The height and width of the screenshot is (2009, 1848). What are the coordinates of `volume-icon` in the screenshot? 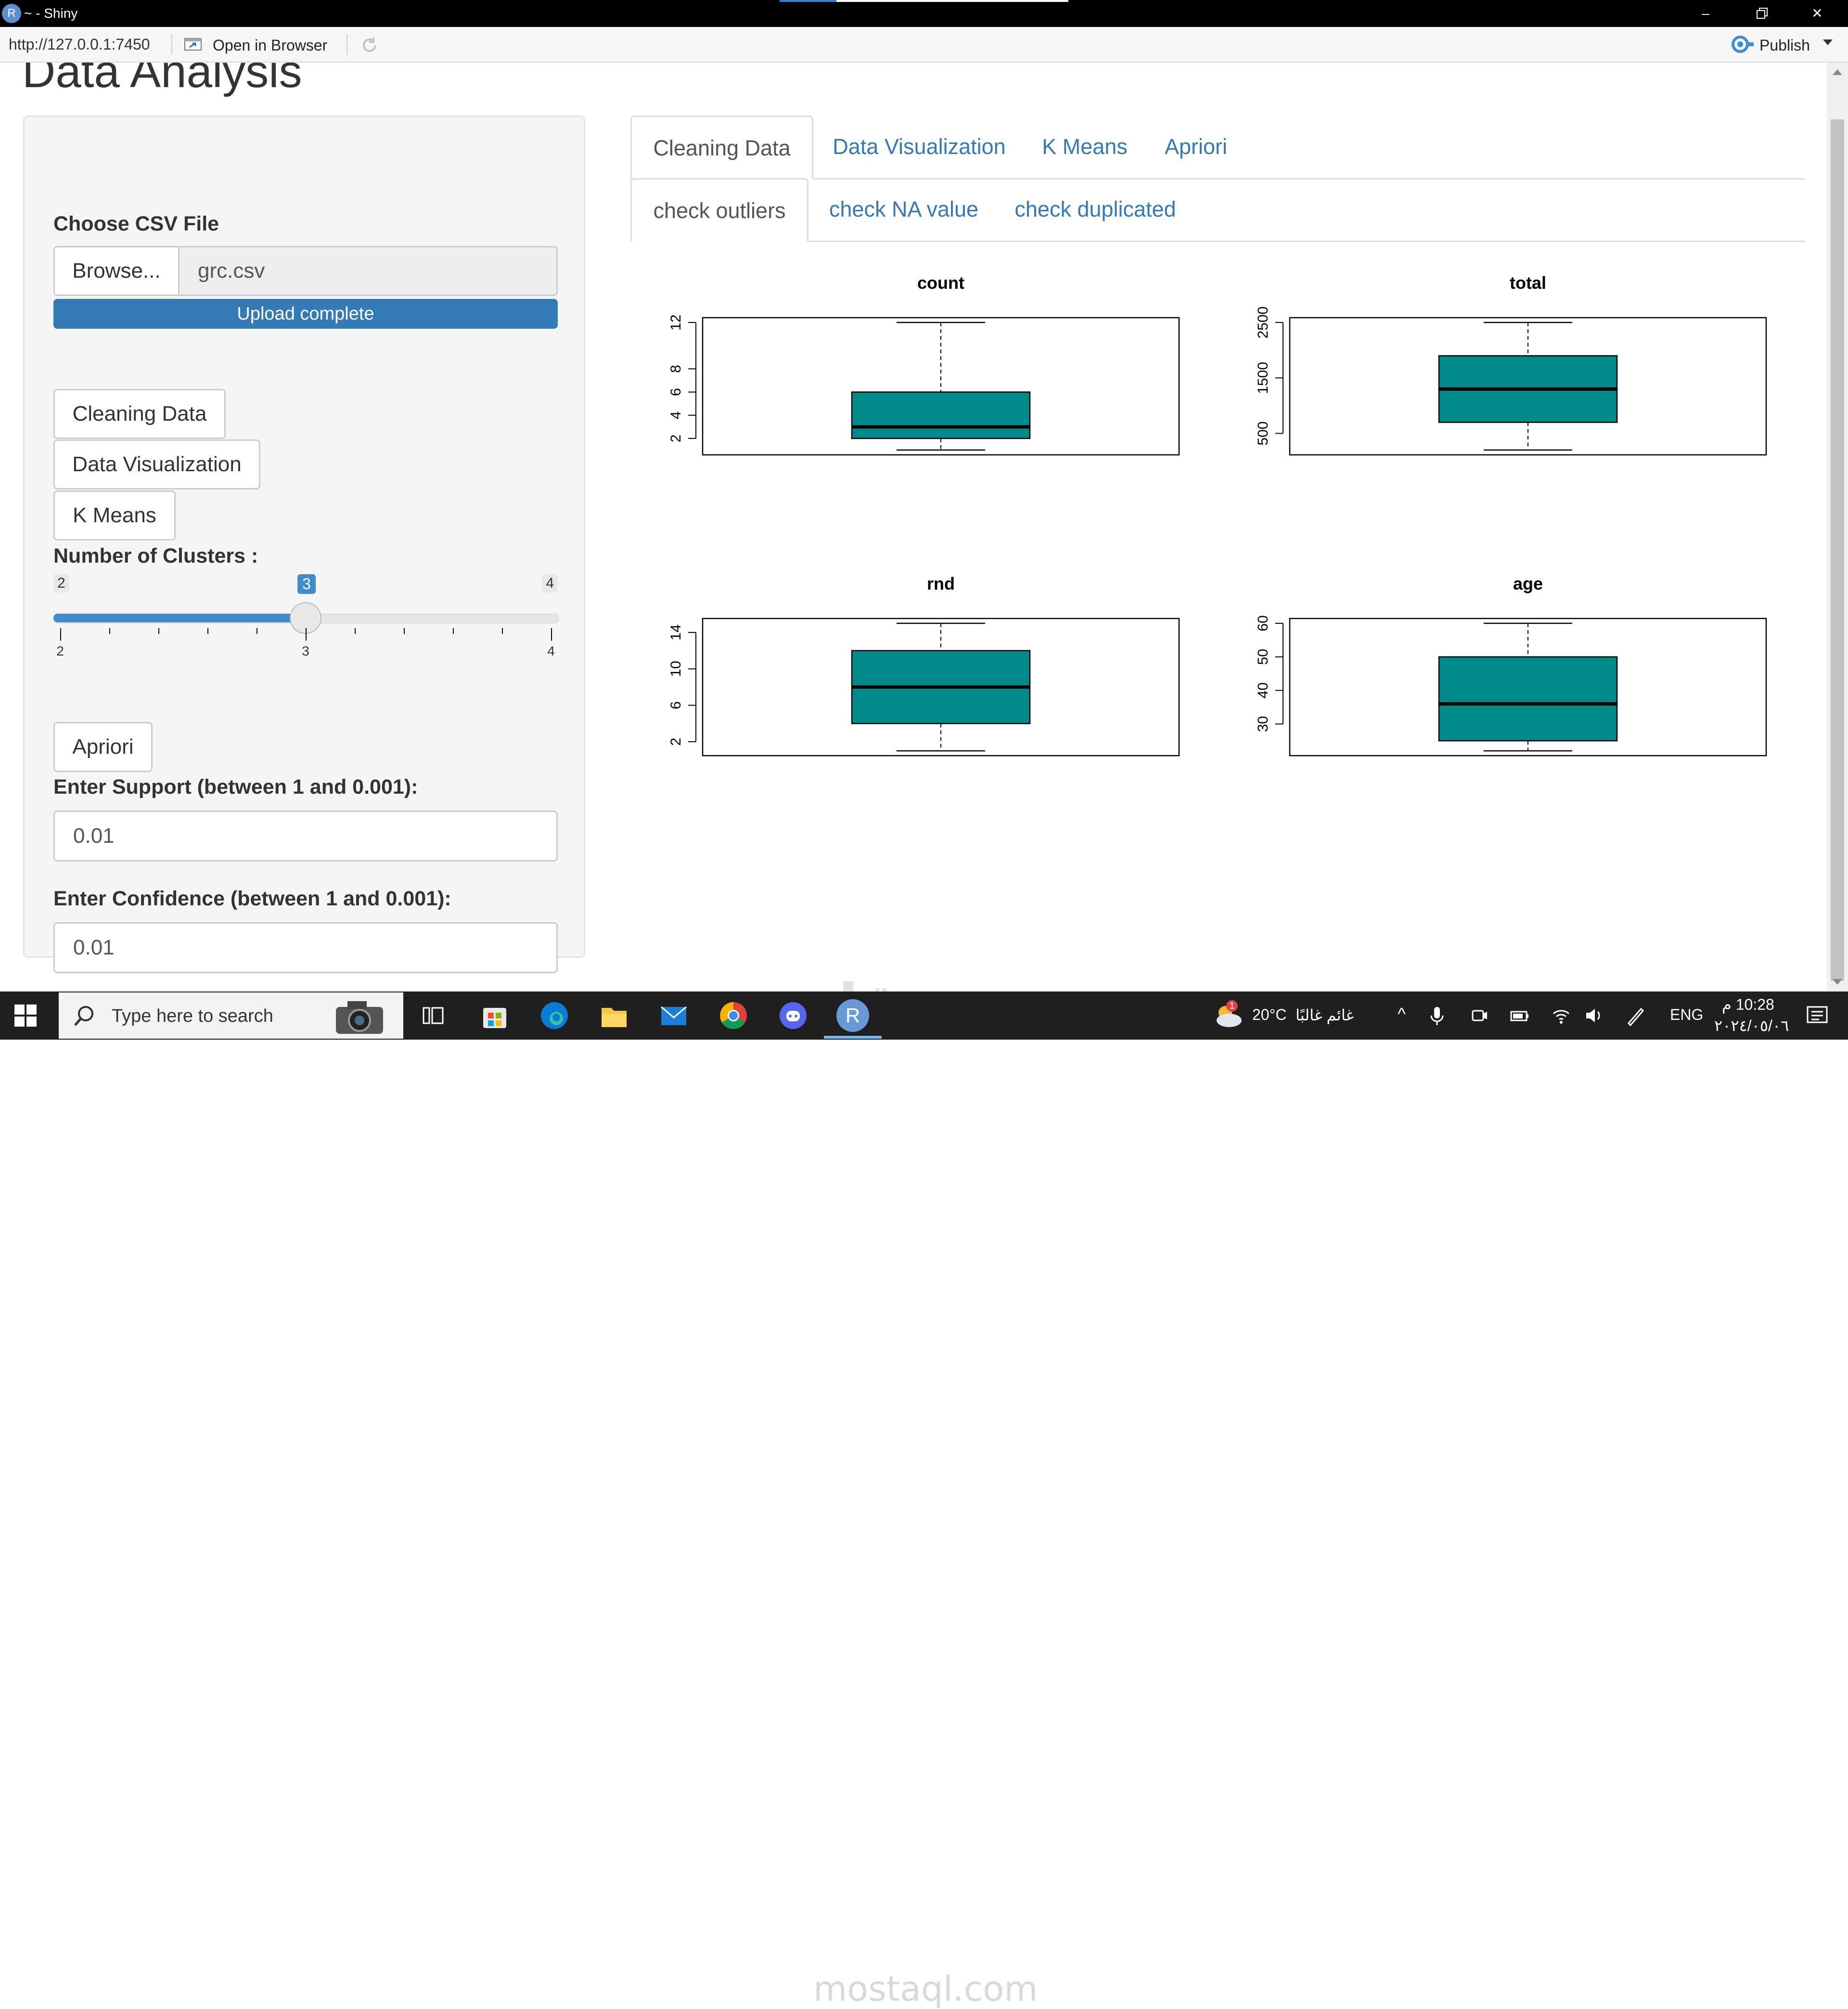 It's located at (1593, 1015).